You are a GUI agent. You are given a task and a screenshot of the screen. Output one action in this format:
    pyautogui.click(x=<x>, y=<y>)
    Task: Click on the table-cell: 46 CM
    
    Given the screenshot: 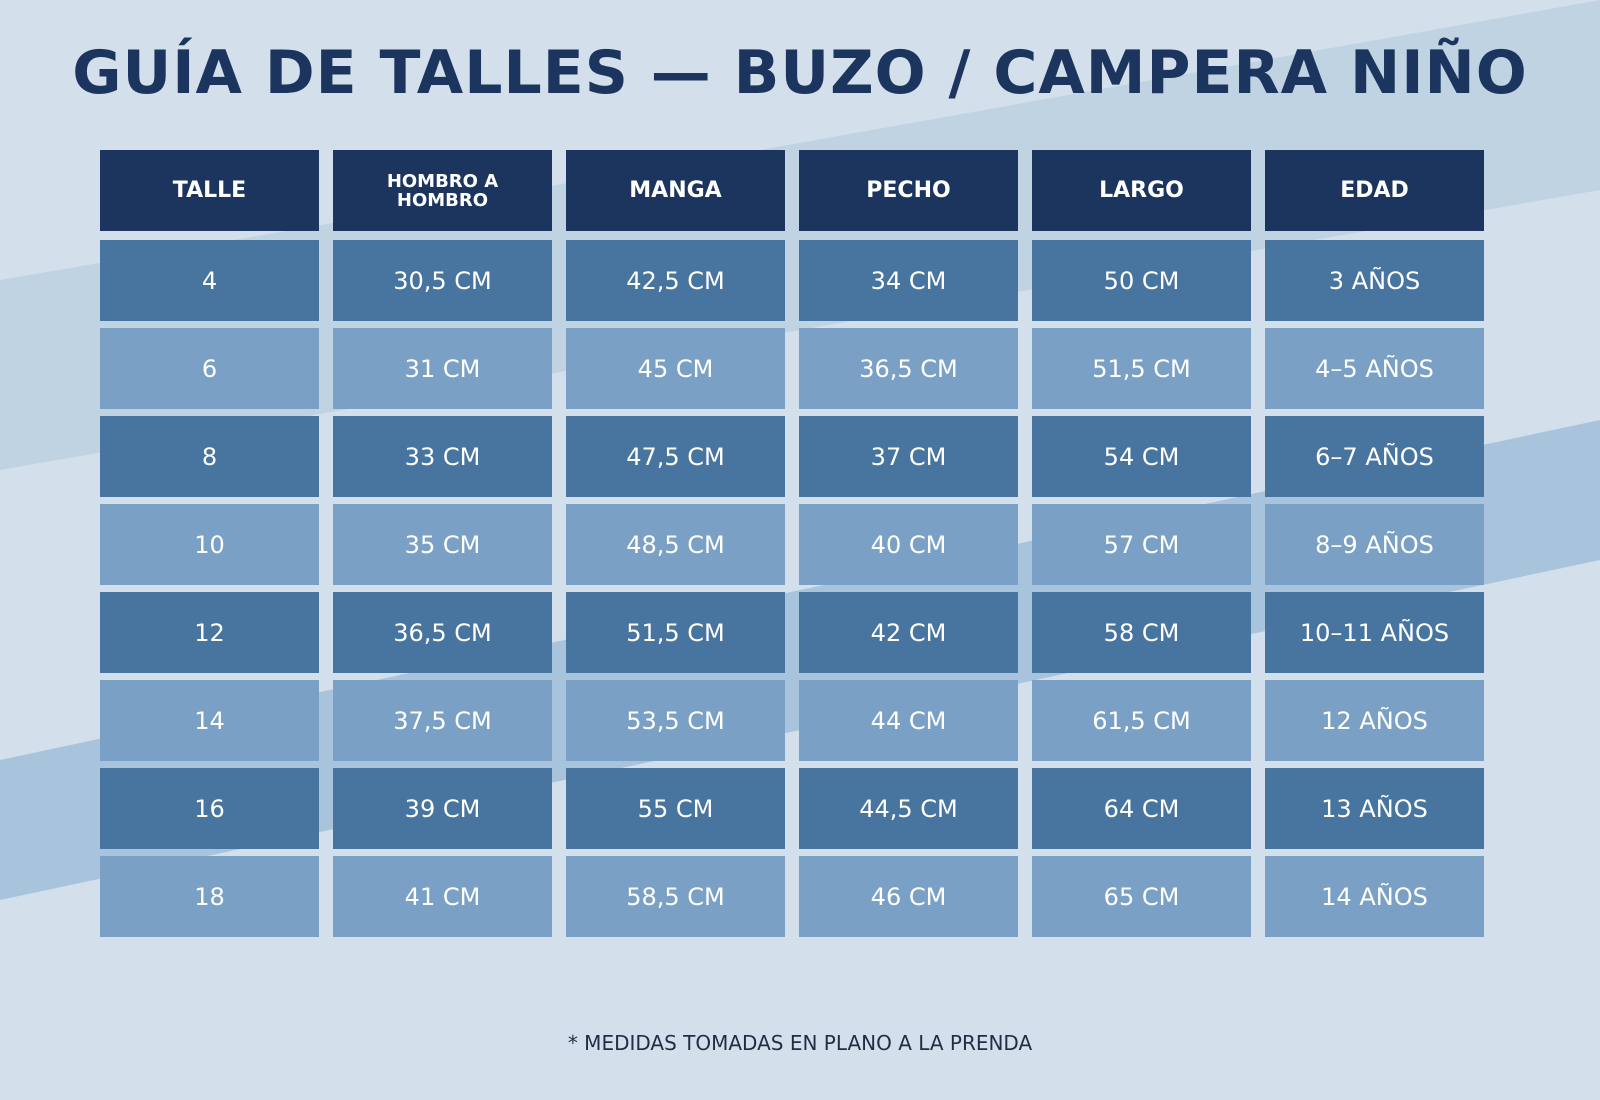 What is the action you would take?
    pyautogui.click(x=908, y=896)
    